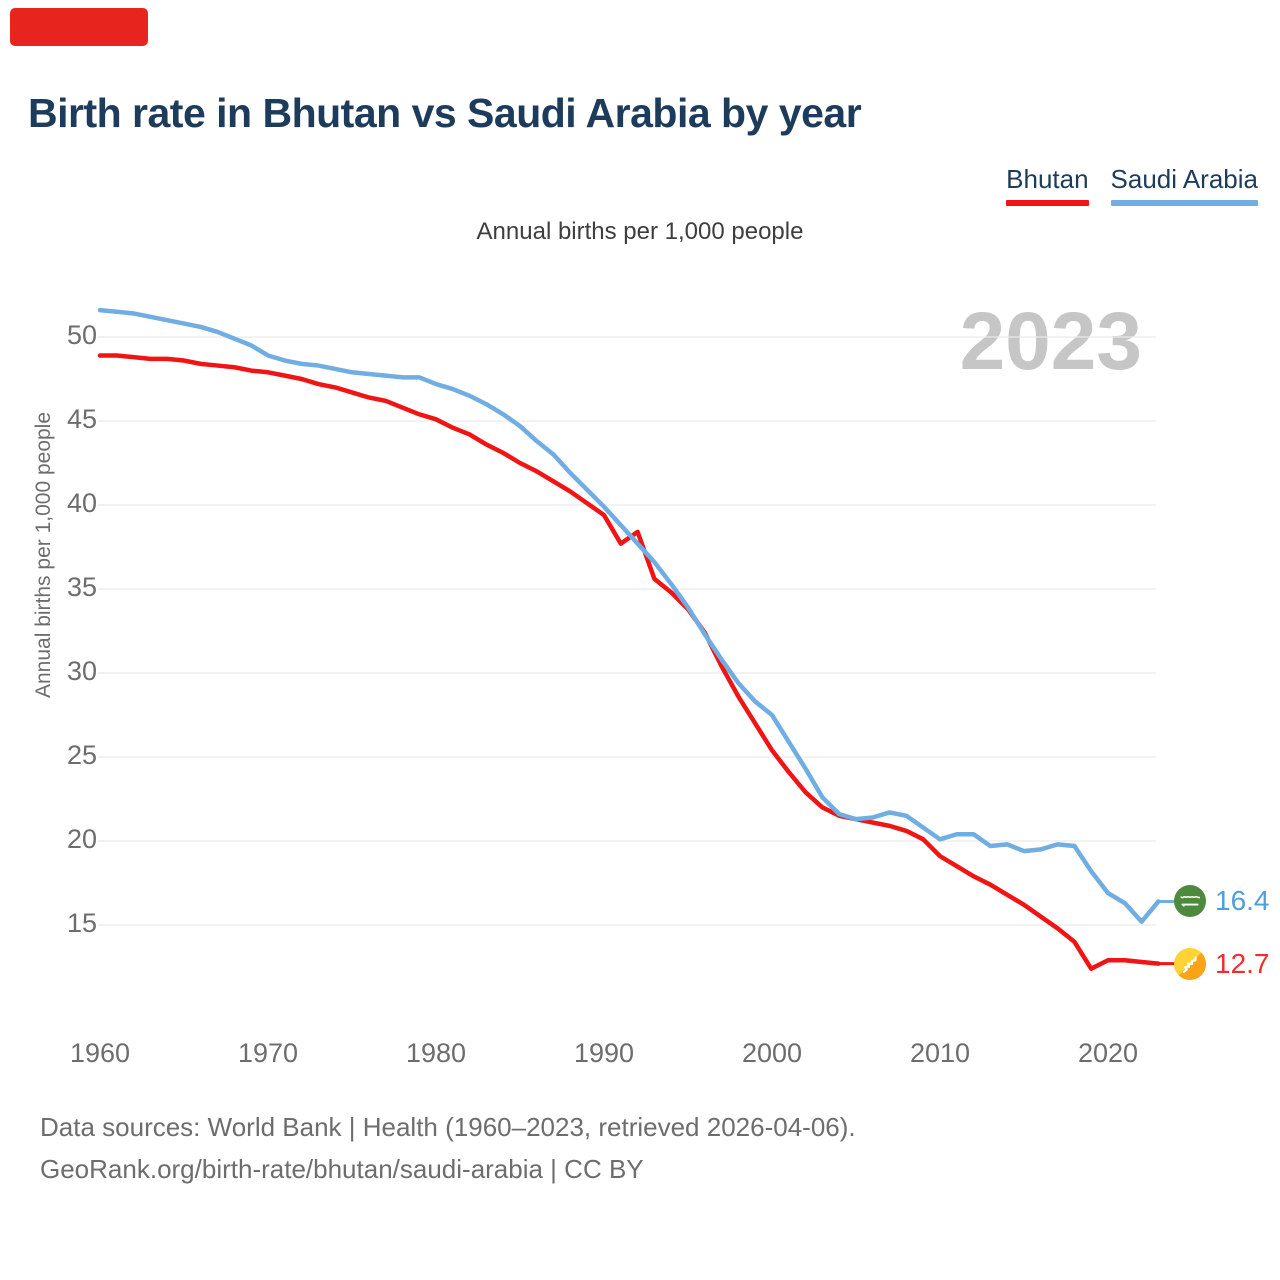 This screenshot has width=1280, height=1280. Describe the element at coordinates (640, 231) in the screenshot. I see `chart-subtitle: Annual births per 1,000 people` at that location.